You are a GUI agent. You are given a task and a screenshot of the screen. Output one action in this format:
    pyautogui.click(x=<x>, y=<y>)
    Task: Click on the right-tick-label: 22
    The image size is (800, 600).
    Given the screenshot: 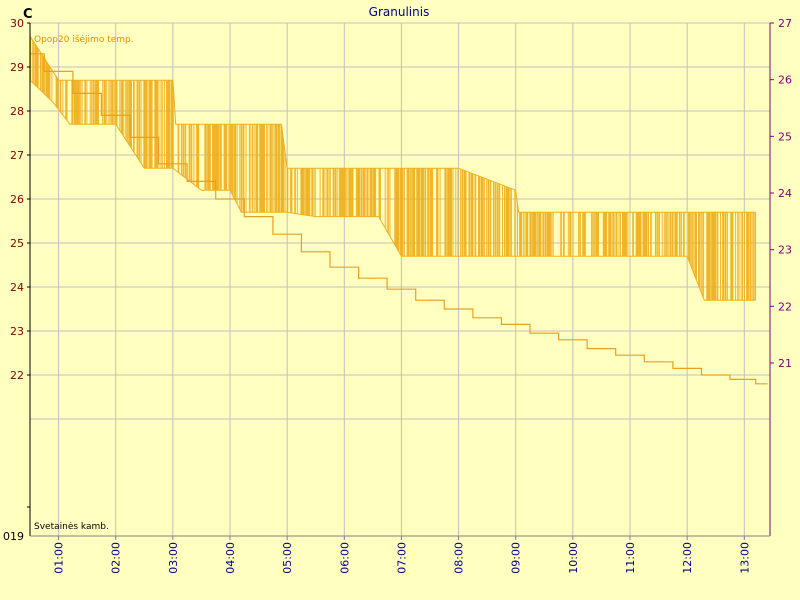 What is the action you would take?
    pyautogui.click(x=785, y=306)
    